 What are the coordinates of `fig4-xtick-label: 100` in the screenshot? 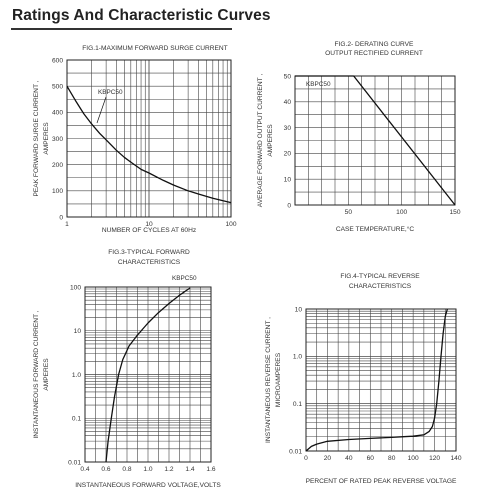 It's located at (413, 458).